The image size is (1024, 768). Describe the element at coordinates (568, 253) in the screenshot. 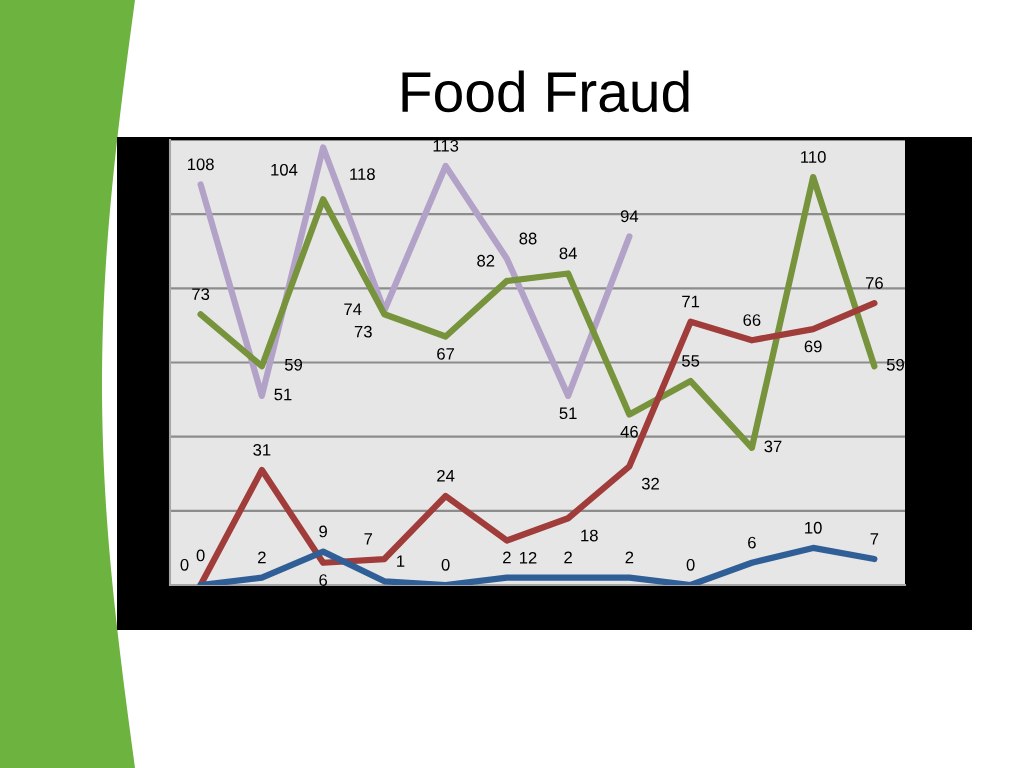

I see `data-label: 84` at that location.